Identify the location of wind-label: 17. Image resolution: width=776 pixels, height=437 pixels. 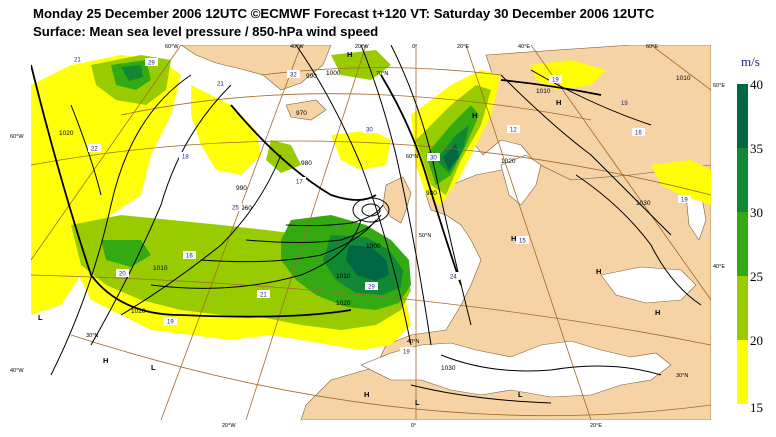
(299, 183).